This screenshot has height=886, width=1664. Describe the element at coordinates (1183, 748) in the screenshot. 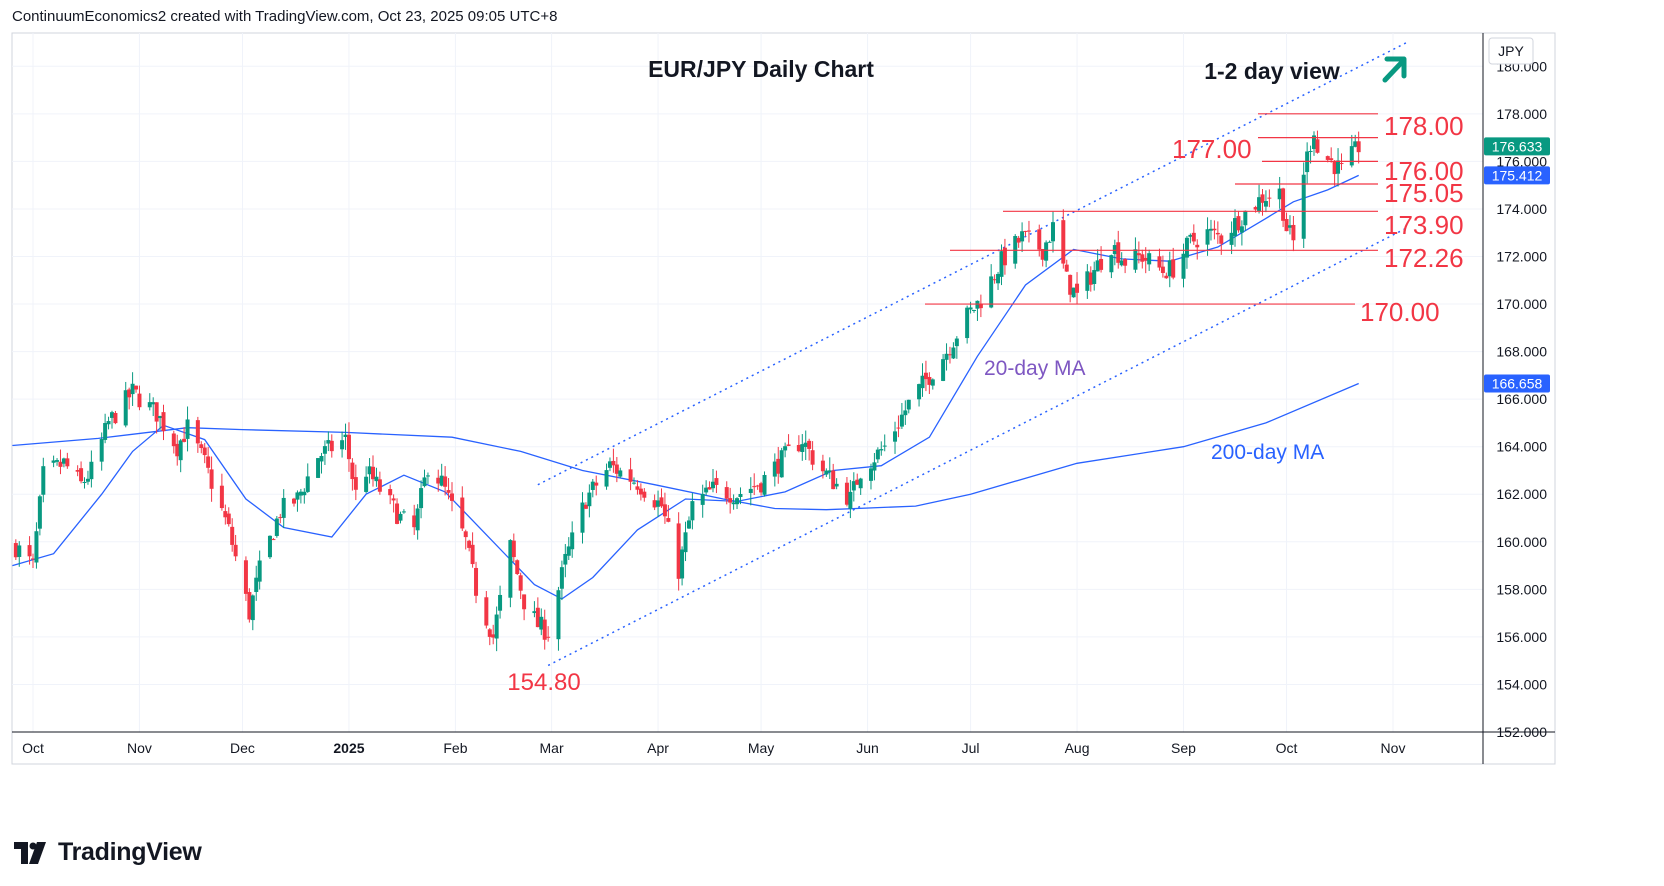

I see `x-tick-label: Sep` at that location.